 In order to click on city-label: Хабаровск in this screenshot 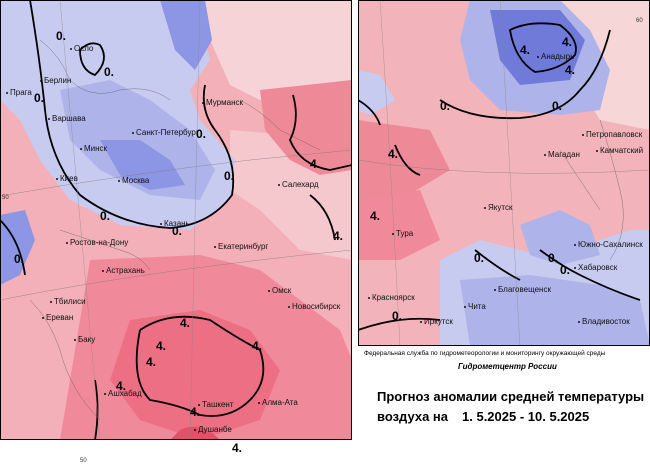, I will do `click(595, 267)`.